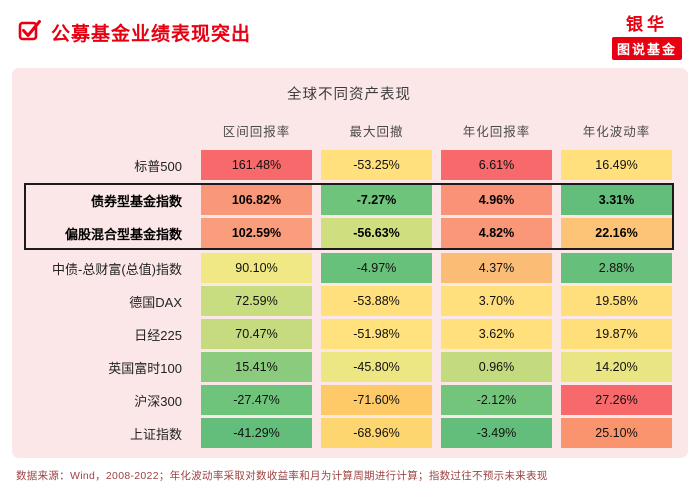  I want to click on row-label: 偏股混合型基金指数, so click(123, 234).